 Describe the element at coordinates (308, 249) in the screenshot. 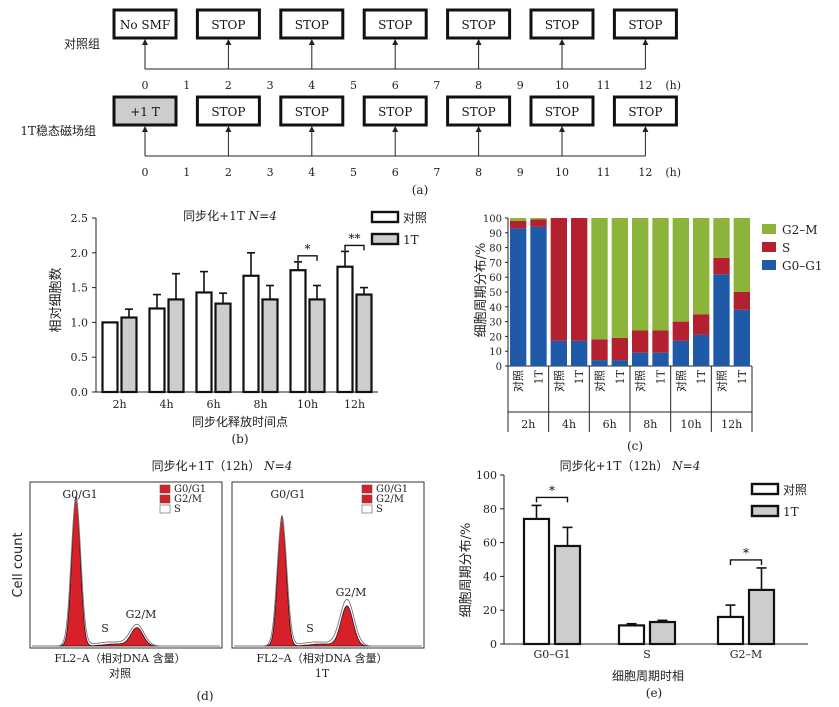

I see `panel-b-sig-mark-0: *` at that location.